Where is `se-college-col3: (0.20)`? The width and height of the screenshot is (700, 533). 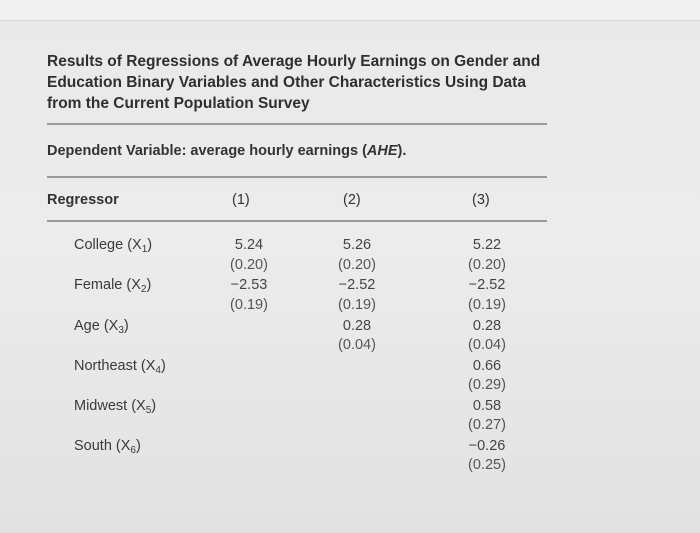 se-college-col3: (0.20) is located at coordinates (487, 265).